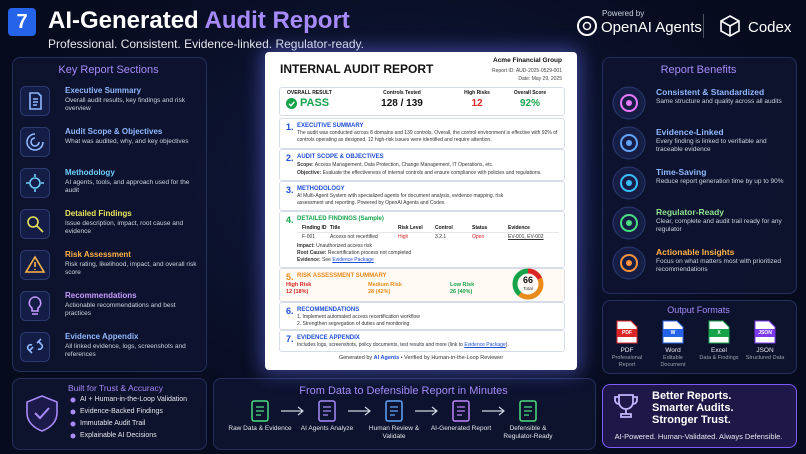 The image size is (806, 454). What do you see at coordinates (451, 358) in the screenshot?
I see `footer-suffix: • Verified by Human-in-the-Loop Reviewer` at bounding box center [451, 358].